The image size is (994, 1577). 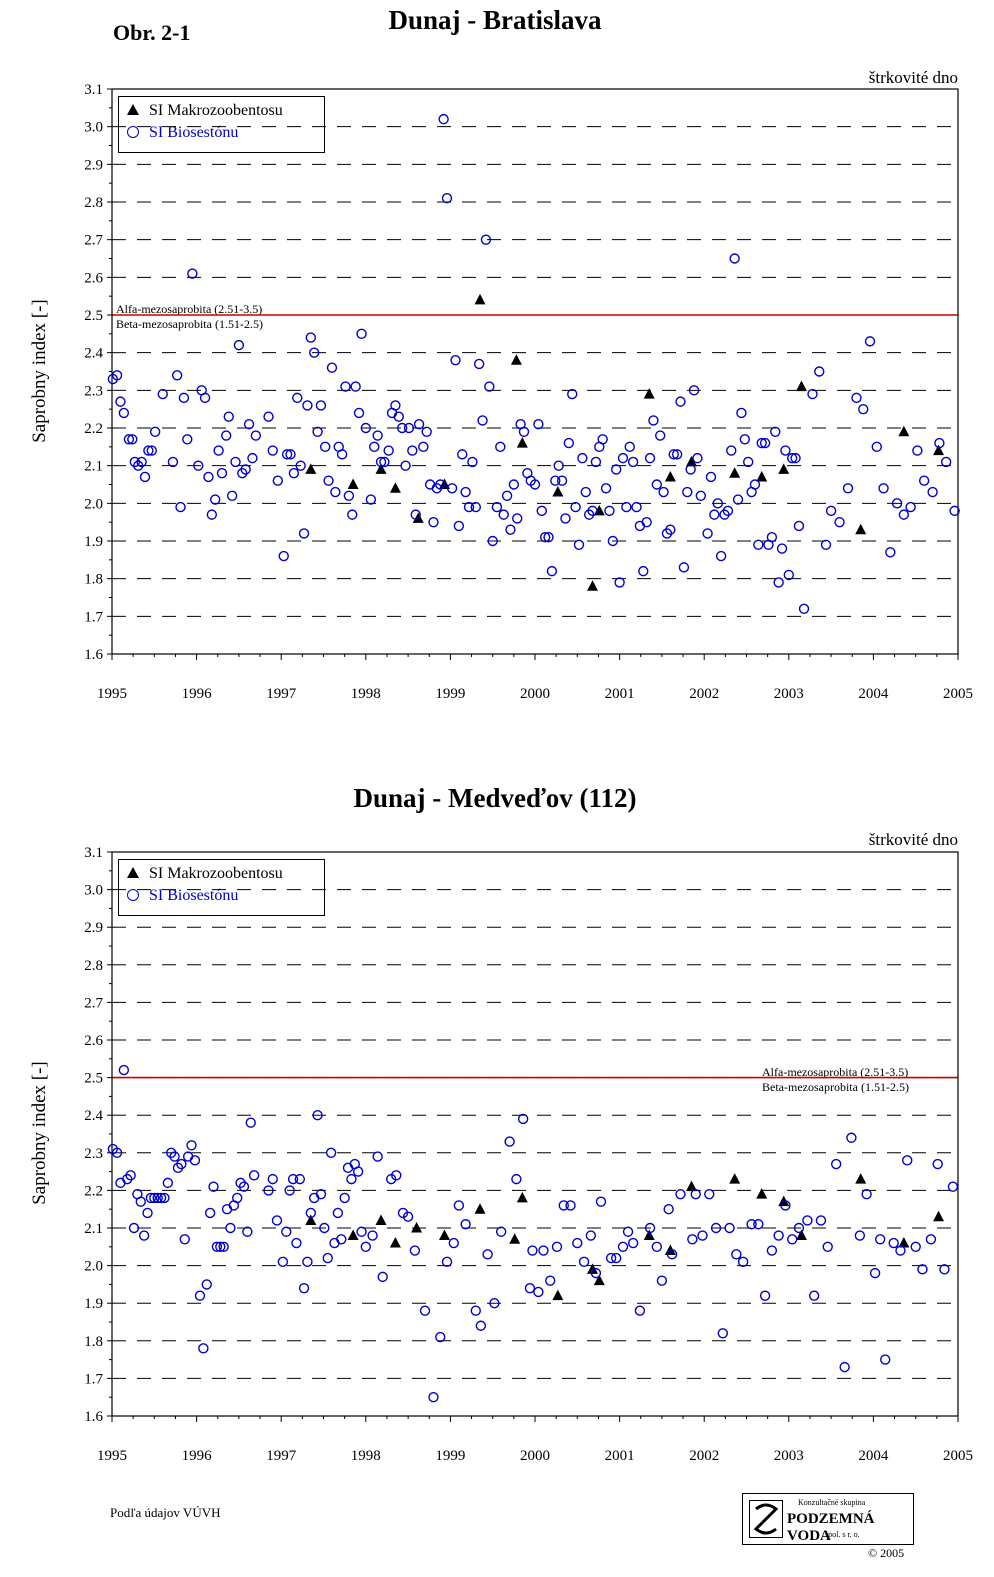 I want to click on y-tick-label: 2.6, so click(x=93, y=278).